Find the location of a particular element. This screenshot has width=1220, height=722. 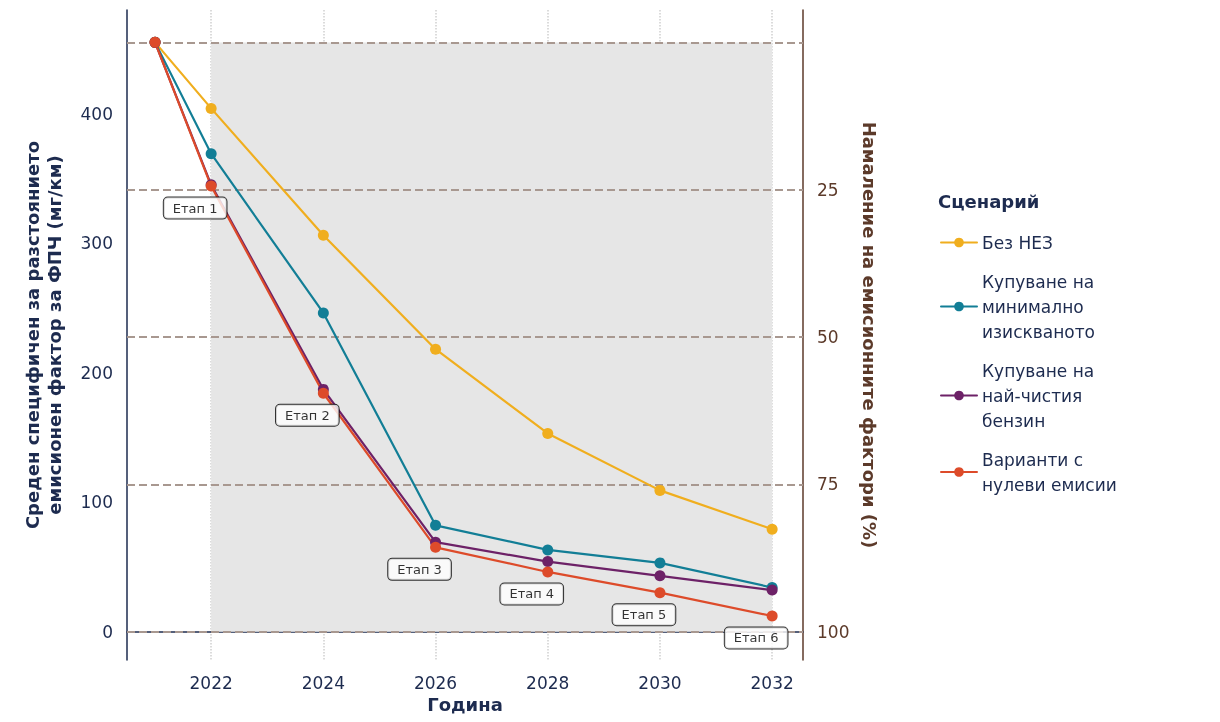

legend-label: Купуване на най-чистия бензин is located at coordinates (1041, 395).